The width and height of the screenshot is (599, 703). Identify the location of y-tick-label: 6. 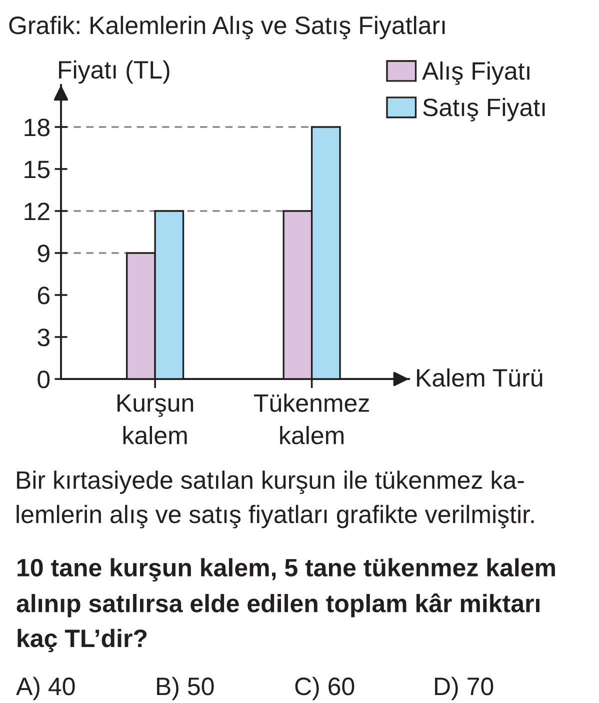
(44, 295).